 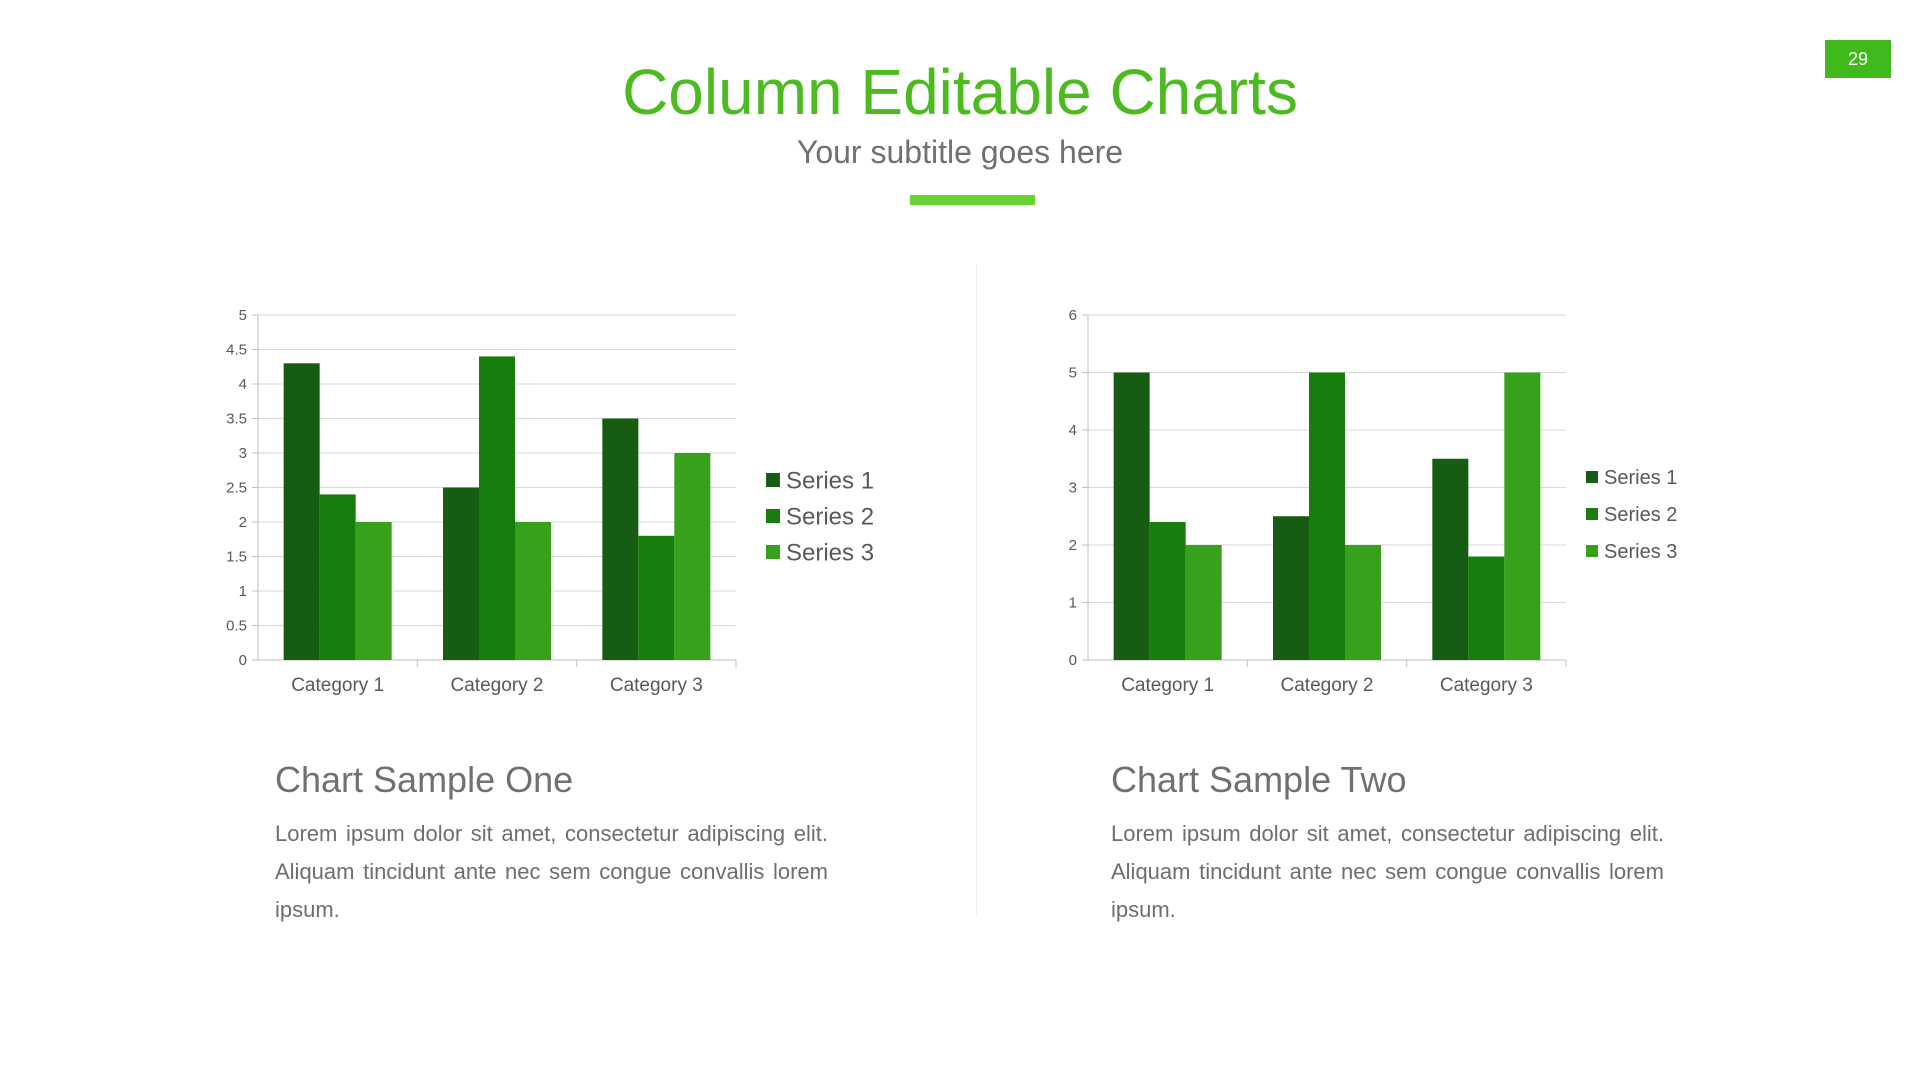 What do you see at coordinates (236, 557) in the screenshot?
I see `y-tick-label: 1.5` at bounding box center [236, 557].